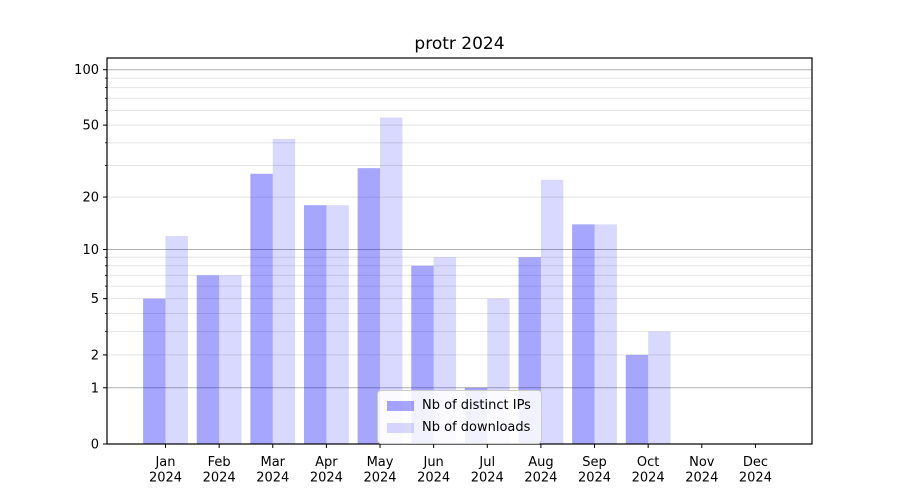 This screenshot has height=500, width=900. What do you see at coordinates (95, 388) in the screenshot?
I see `y-tick-label: 1` at bounding box center [95, 388].